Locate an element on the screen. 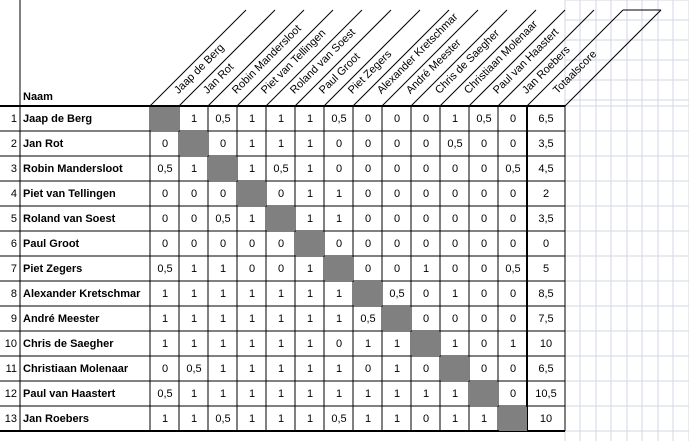 The width and height of the screenshot is (689, 441). total-score-cell: 5 is located at coordinates (546, 268).